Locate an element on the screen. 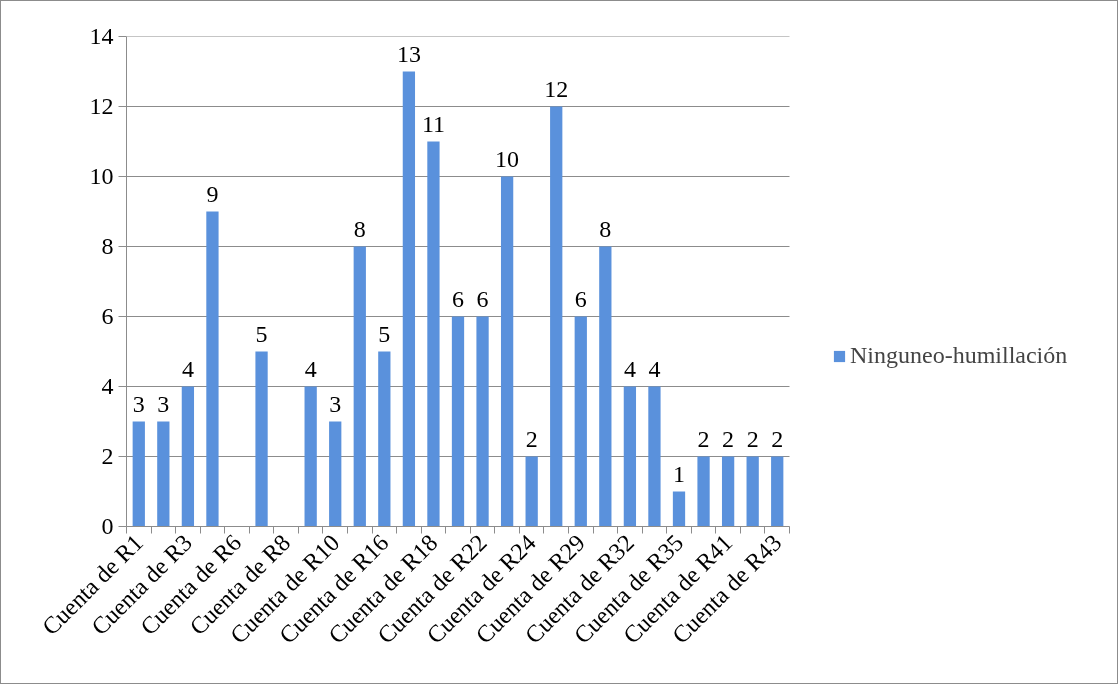  data-label: 10 is located at coordinates (507, 158).